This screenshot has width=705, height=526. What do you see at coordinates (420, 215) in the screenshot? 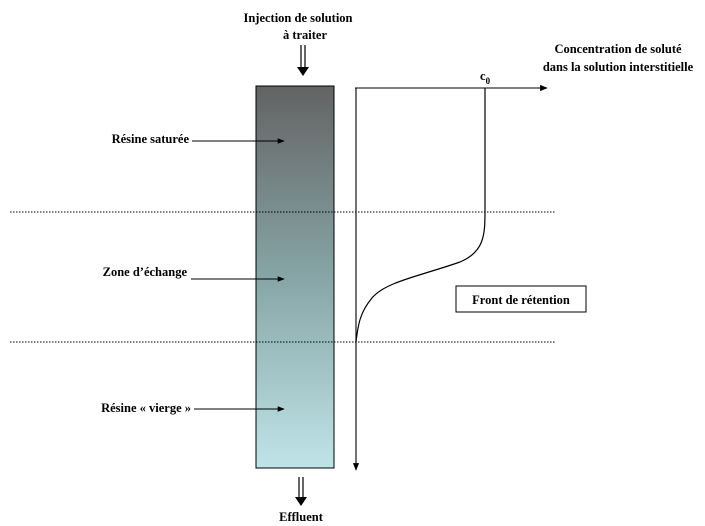
I see `concentration-profile-curve` at bounding box center [420, 215].